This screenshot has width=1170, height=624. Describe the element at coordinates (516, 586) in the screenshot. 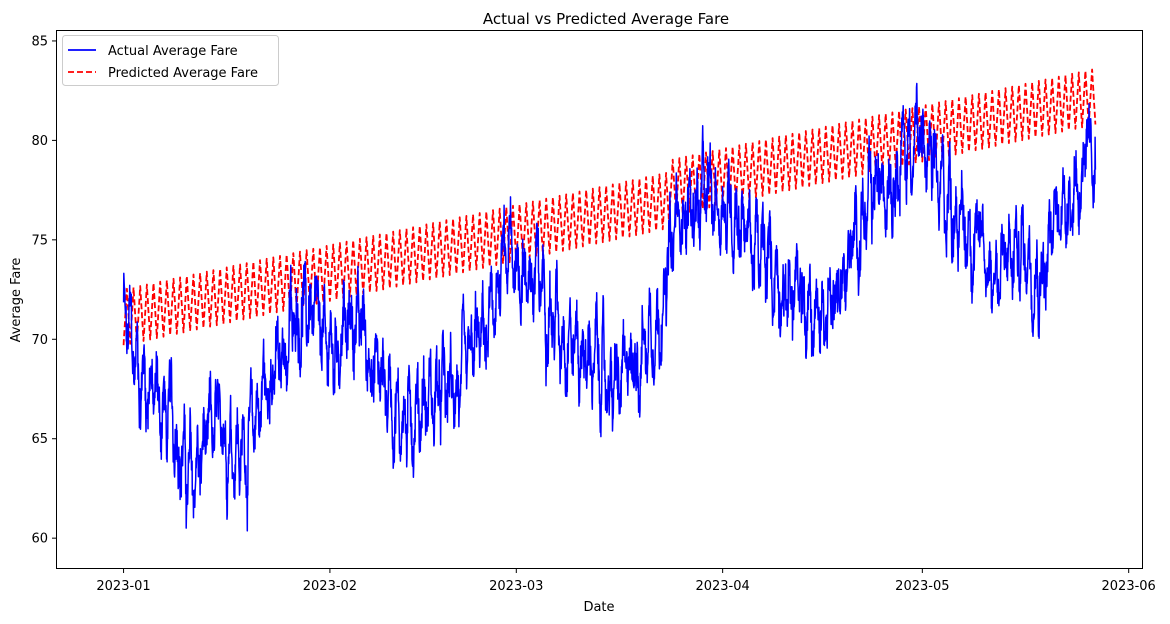

I see `x-tick-label: 2023-03` at that location.